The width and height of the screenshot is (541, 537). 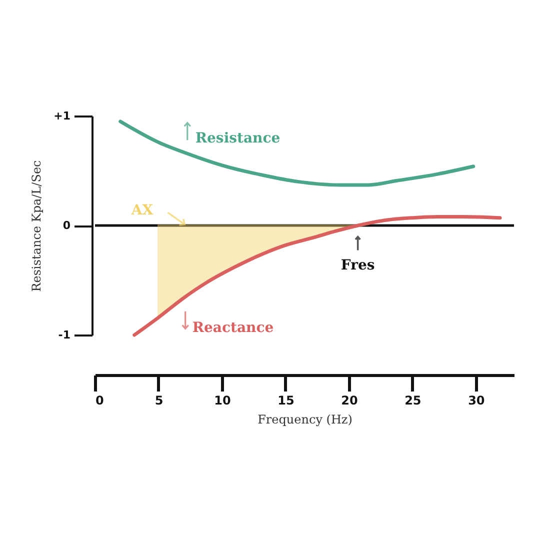 I want to click on y-tick-label: -1, so click(x=64, y=335).